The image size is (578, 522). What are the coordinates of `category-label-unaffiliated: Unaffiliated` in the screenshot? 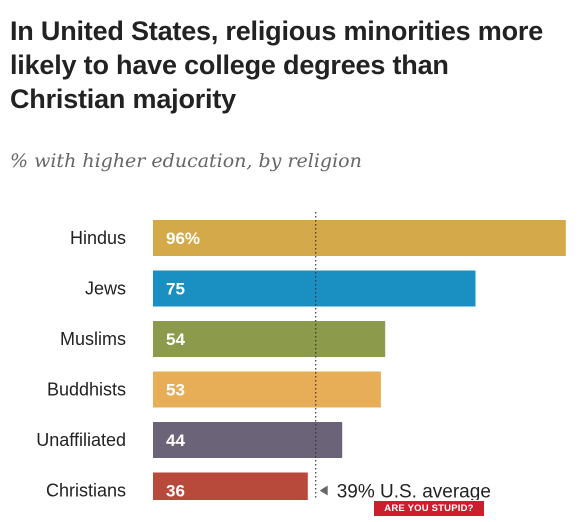 It's located at (81, 440).